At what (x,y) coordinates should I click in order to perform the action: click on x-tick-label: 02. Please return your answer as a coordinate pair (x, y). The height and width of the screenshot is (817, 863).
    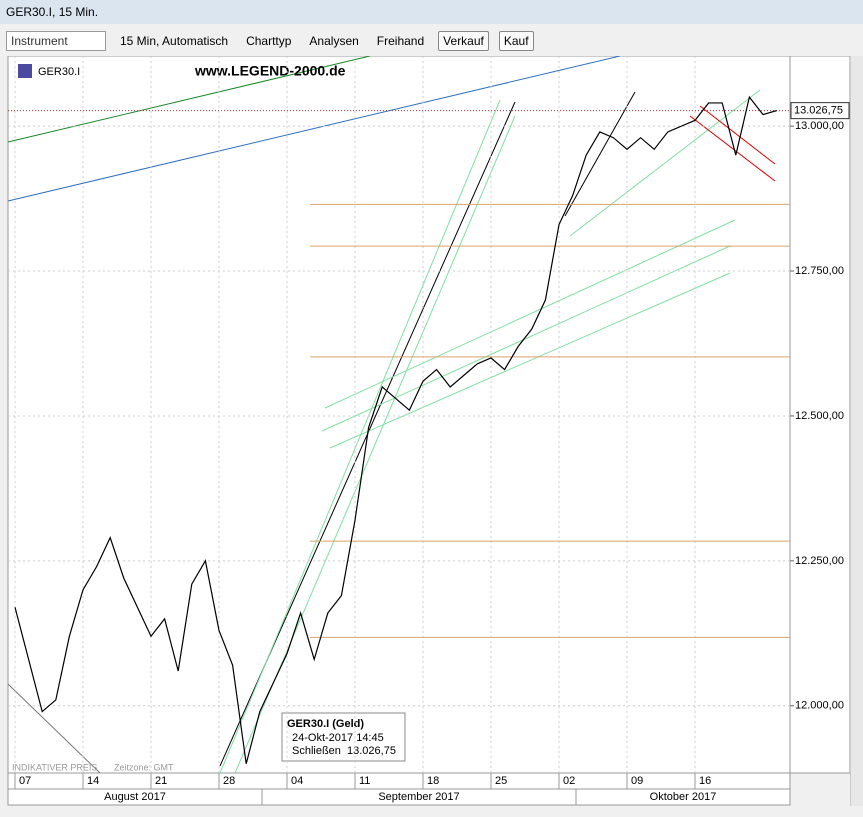
    Looking at the image, I should click on (569, 781).